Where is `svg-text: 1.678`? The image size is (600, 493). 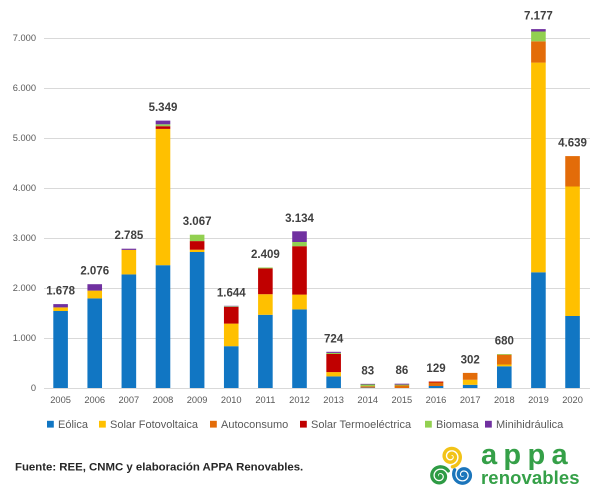 svg-text: 1.678 is located at coordinates (60, 292).